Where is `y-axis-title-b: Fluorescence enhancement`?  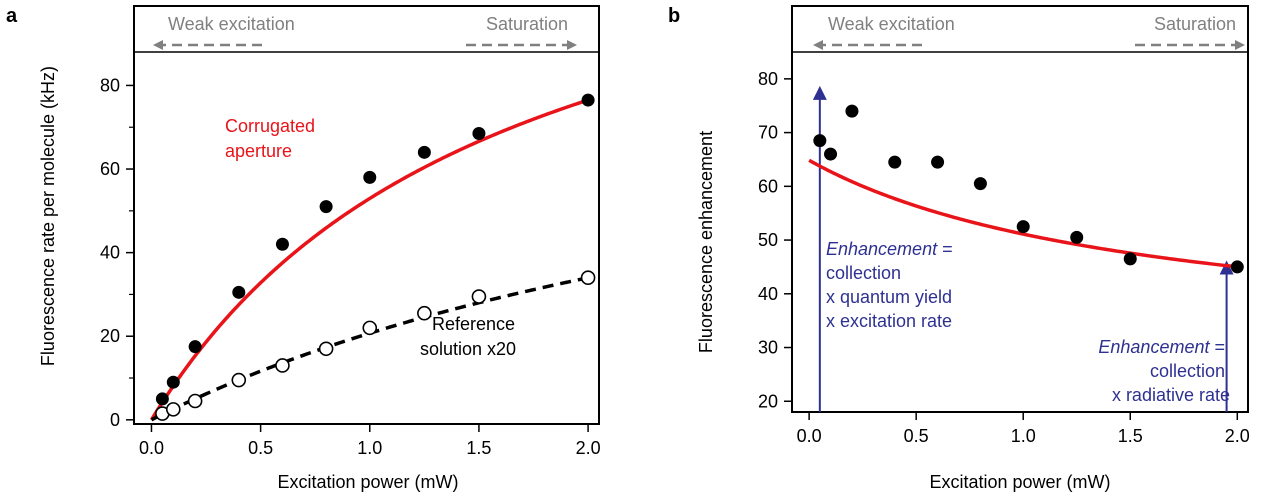
y-axis-title-b: Fluorescence enhancement is located at coordinates (706, 242).